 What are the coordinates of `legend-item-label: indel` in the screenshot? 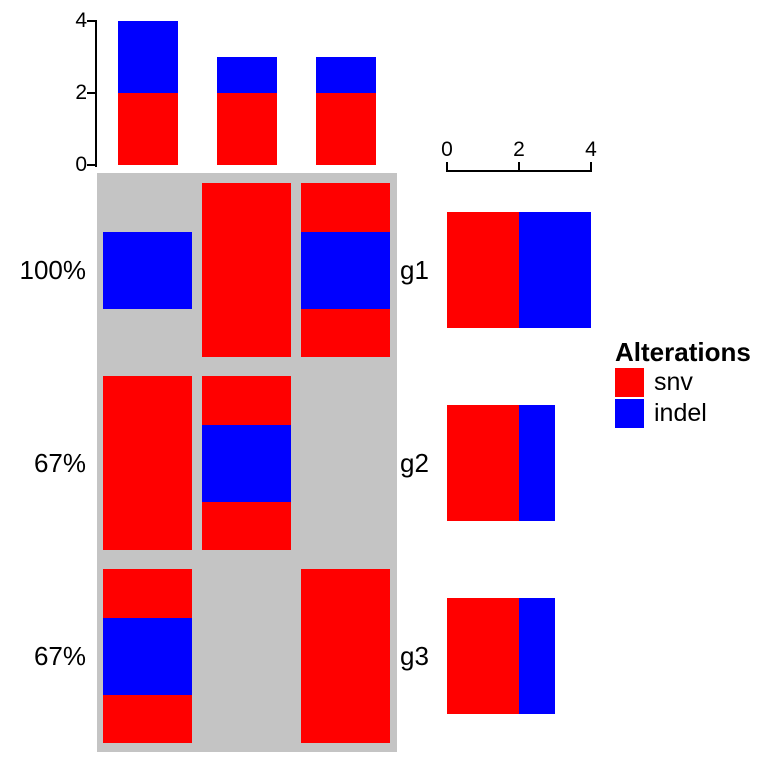 It's located at (680, 413).